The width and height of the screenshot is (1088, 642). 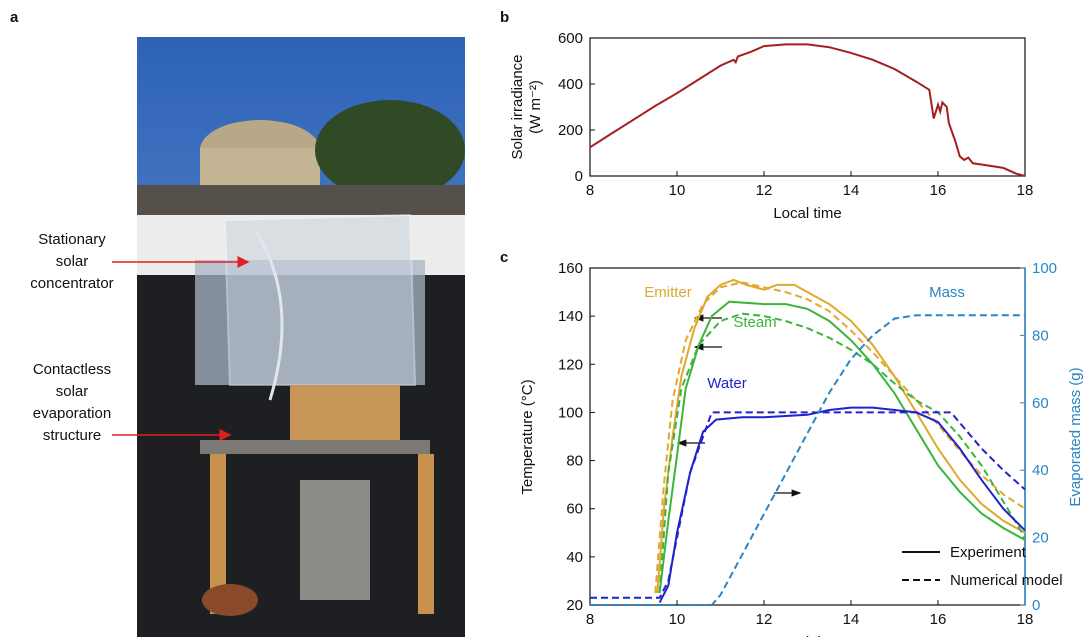 What do you see at coordinates (1006, 580) in the screenshot?
I see `legend-label: Numerical model` at bounding box center [1006, 580].